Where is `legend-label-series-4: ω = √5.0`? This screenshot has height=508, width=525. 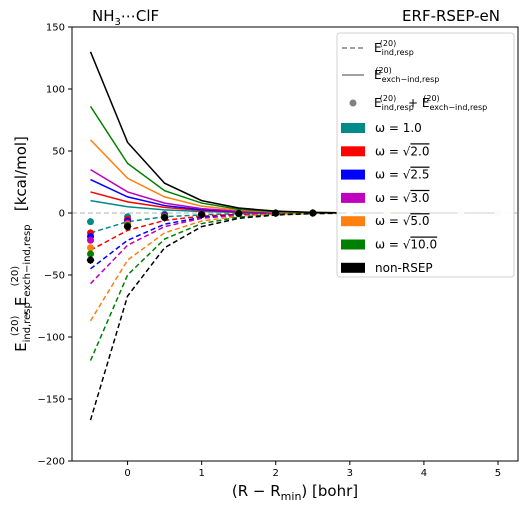 legend-label-series-4: ω = √5.0 is located at coordinates (402, 221).